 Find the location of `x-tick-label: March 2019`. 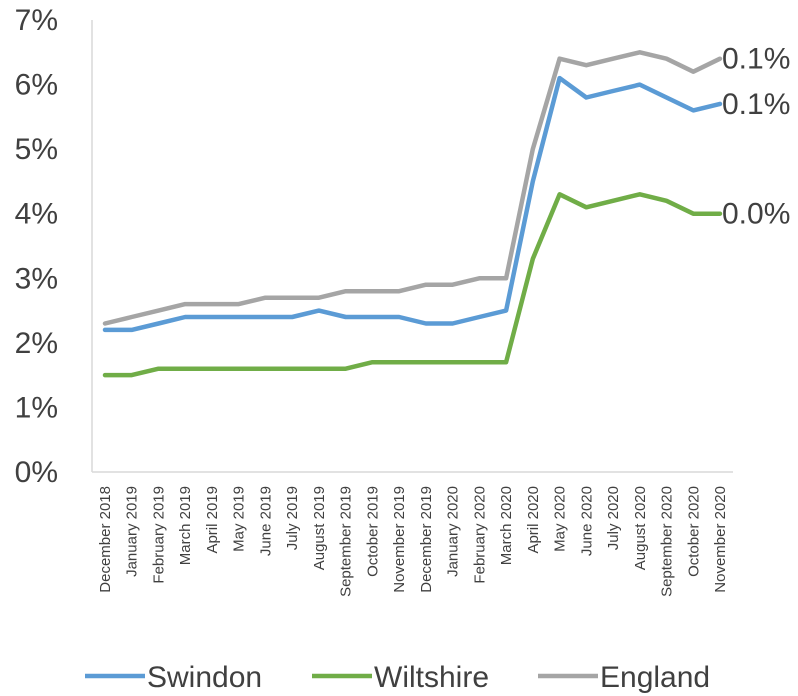

x-tick-label: March 2019 is located at coordinates (185, 525).